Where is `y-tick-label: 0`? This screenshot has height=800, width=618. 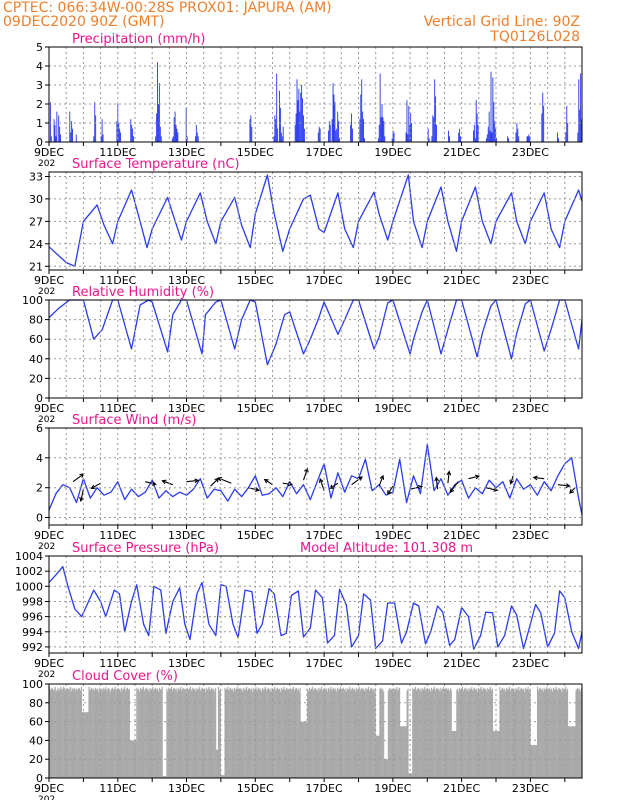 y-tick-label: 0 is located at coordinates (39, 142).